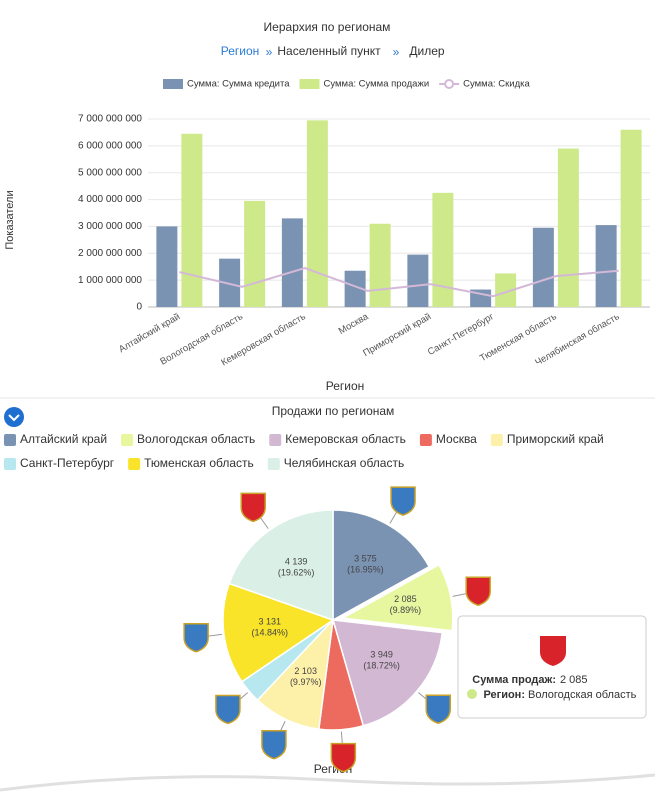  I want to click on legend-label: Челябинская область, so click(344, 463).